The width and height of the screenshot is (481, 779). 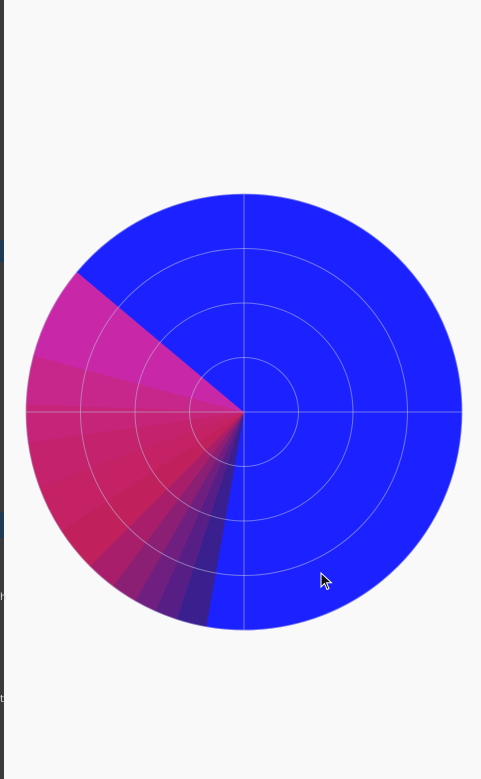 I want to click on mouse-cursor-icon, so click(x=327, y=581).